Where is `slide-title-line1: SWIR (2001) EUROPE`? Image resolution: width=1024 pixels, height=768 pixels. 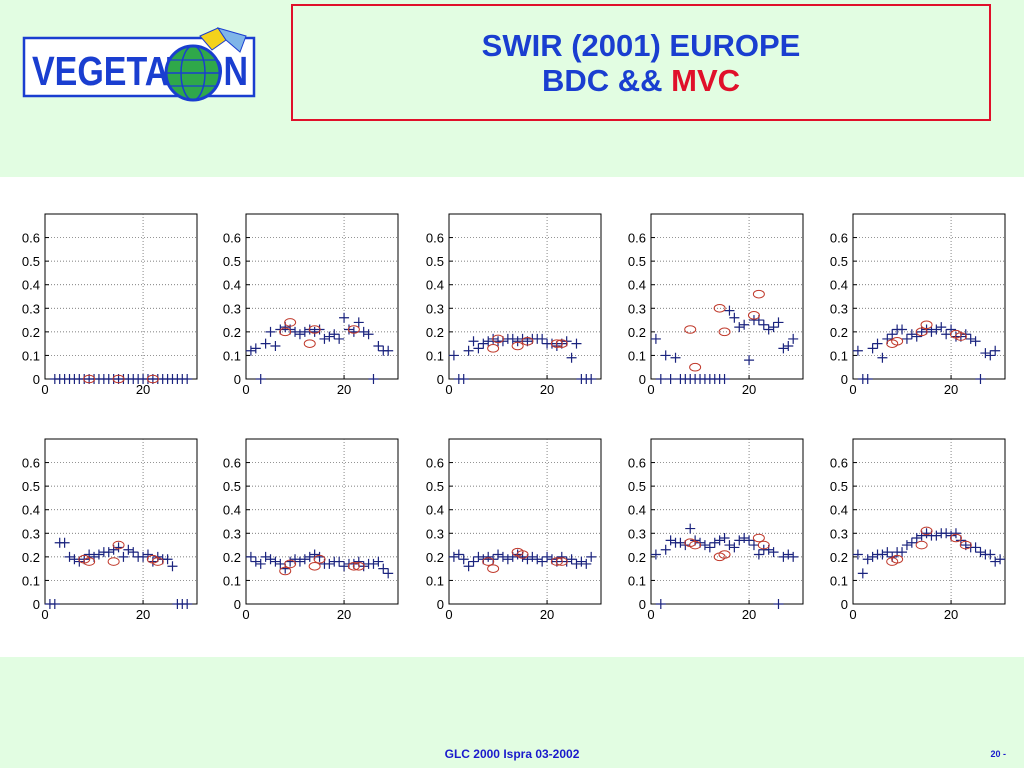
slide-title-line1: SWIR (2001) EUROPE is located at coordinates (641, 45).